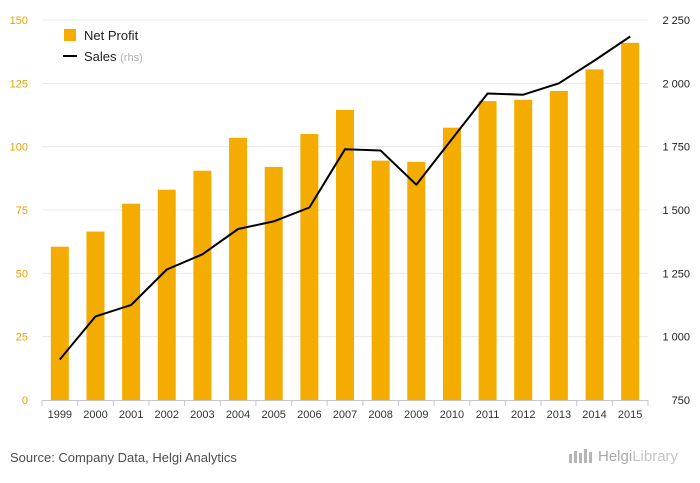 This screenshot has width=700, height=483. What do you see at coordinates (113, 56) in the screenshot?
I see `legend-label-sales: Sales (rhs)` at bounding box center [113, 56].